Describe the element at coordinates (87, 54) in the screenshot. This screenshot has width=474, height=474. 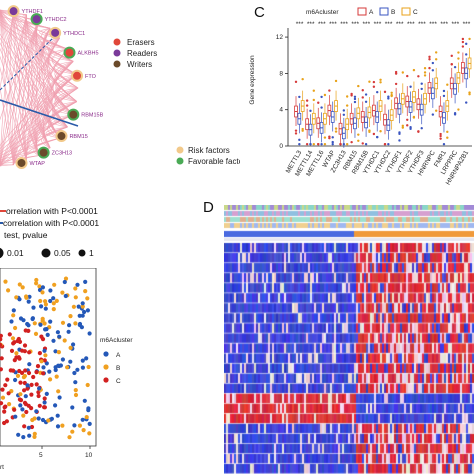
I see `network-node-label: ALKBH5` at that location.